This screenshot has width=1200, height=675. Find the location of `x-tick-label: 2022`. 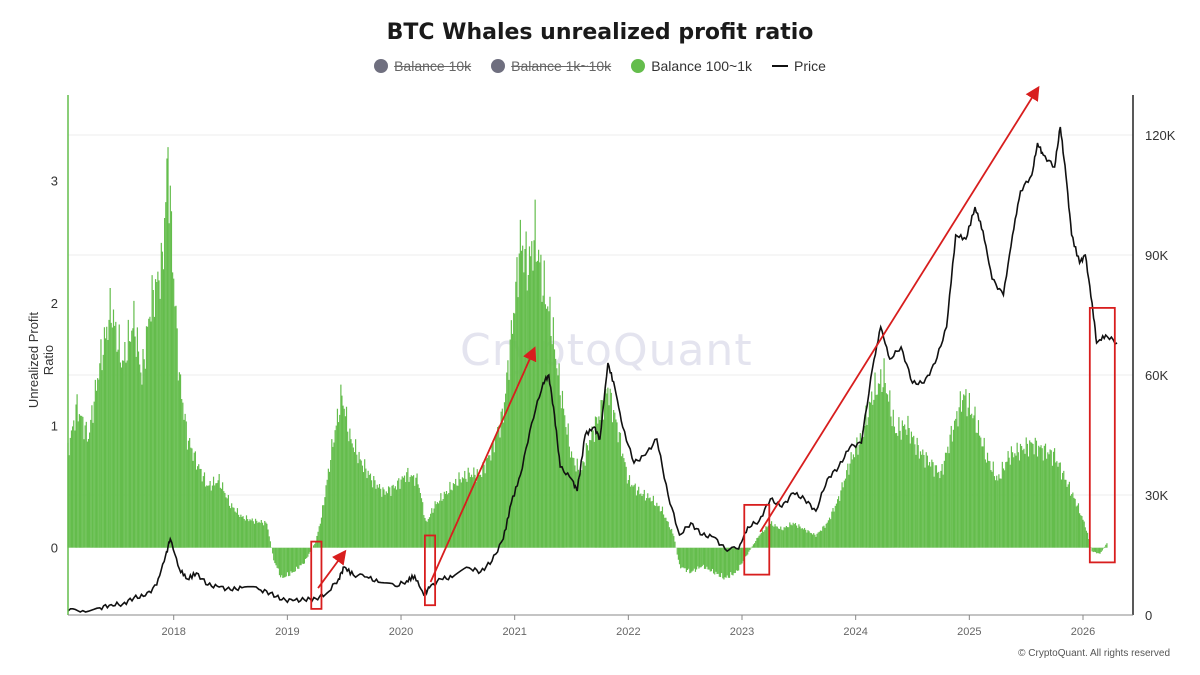

x-tick-label: 2022 is located at coordinates (628, 632).